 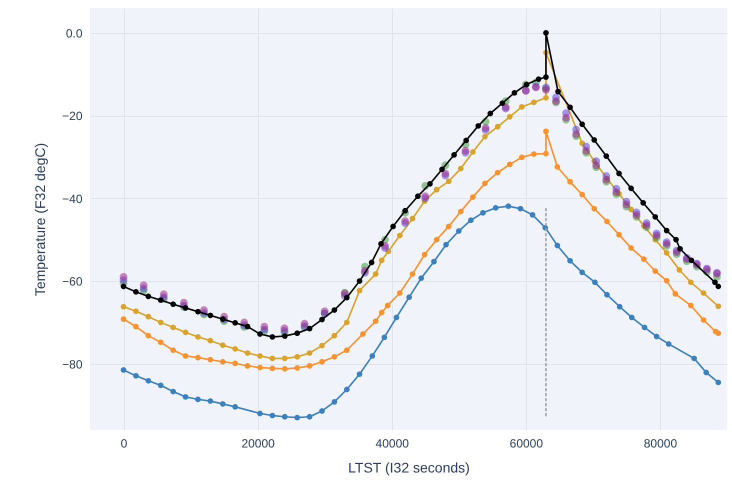 What do you see at coordinates (124, 443) in the screenshot?
I see `x-tick-label: 0` at bounding box center [124, 443].